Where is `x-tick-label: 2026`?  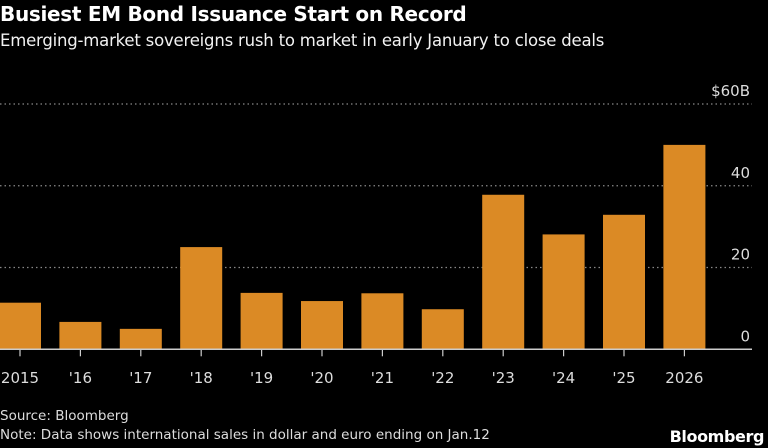
x-tick-label: 2026 is located at coordinates (684, 378).